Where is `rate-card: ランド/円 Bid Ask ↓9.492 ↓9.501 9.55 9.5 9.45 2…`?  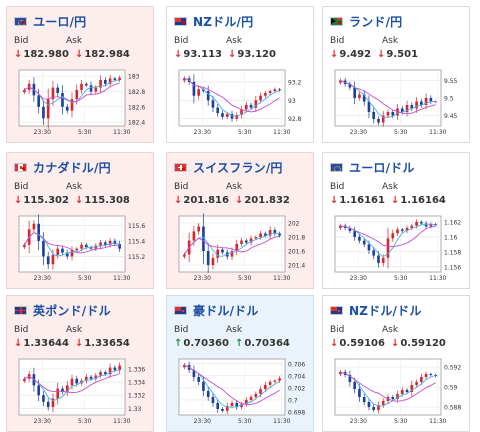
rate-card: ランド/円 Bid Ask ↓9.492 ↓9.501 9.55 9.5 9.45 2… is located at coordinates (396, 74).